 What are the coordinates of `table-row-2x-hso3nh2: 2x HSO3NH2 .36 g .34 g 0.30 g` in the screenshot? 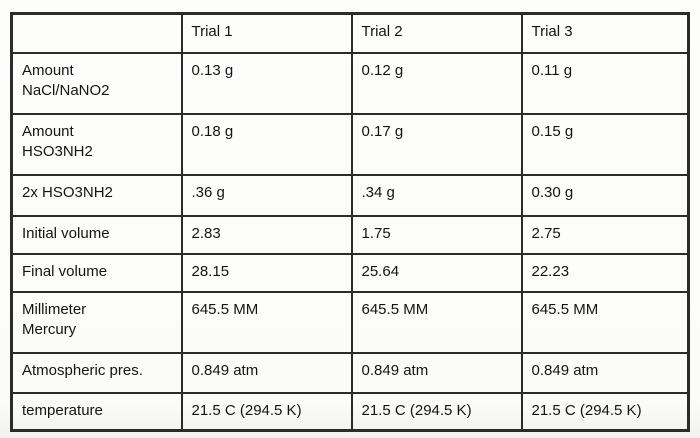 It's located at (350, 195).